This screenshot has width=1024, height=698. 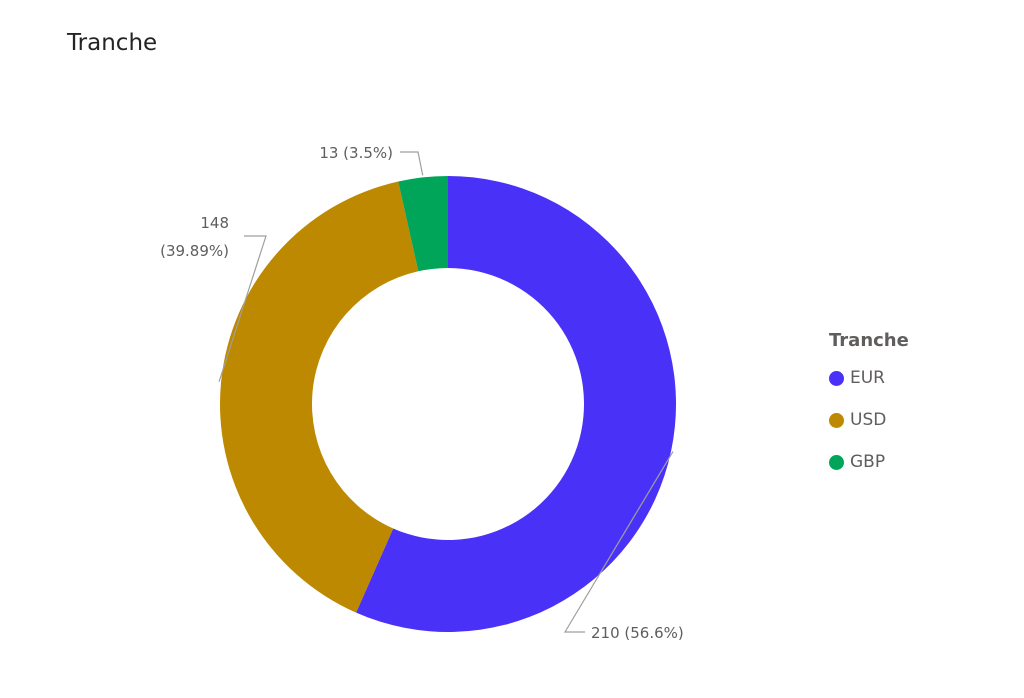 I want to click on legend-marker-gbp, so click(x=836, y=462).